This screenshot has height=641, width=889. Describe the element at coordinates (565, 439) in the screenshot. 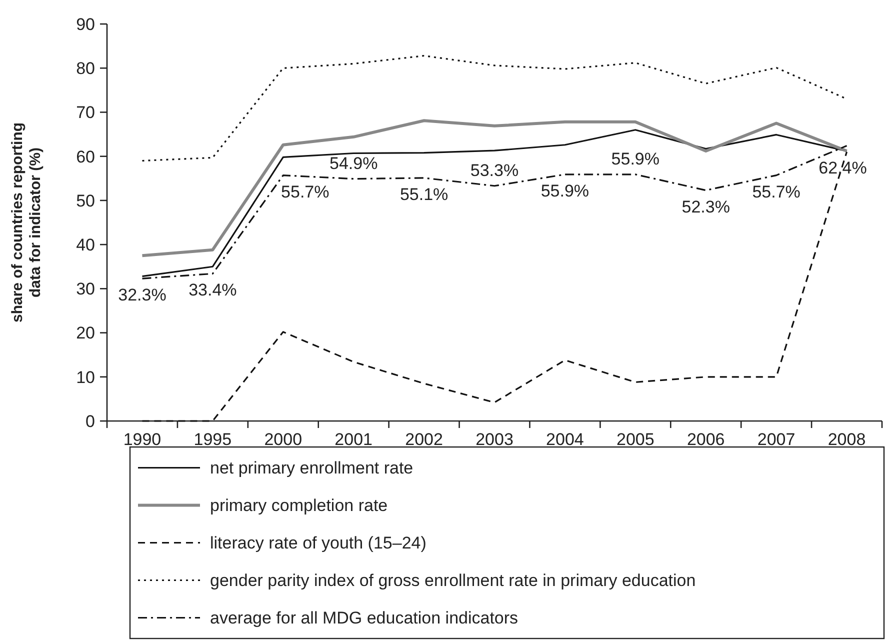

I see `x-tick-label: 2004` at that location.